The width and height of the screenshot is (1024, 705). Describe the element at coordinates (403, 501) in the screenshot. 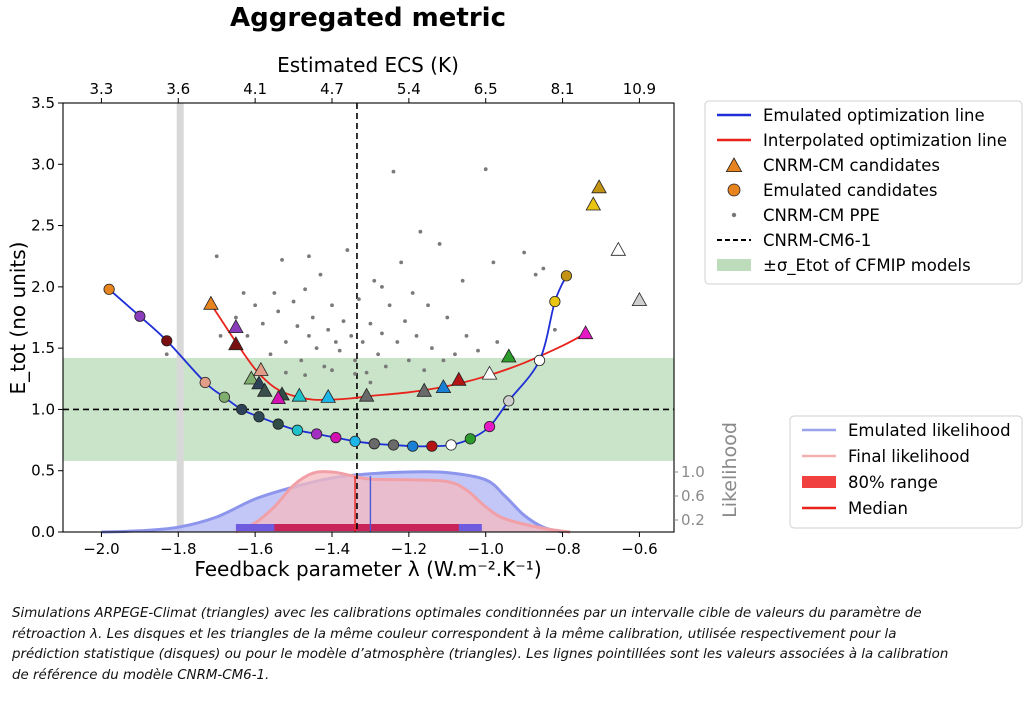

I see `final-likelihood-area` at that location.